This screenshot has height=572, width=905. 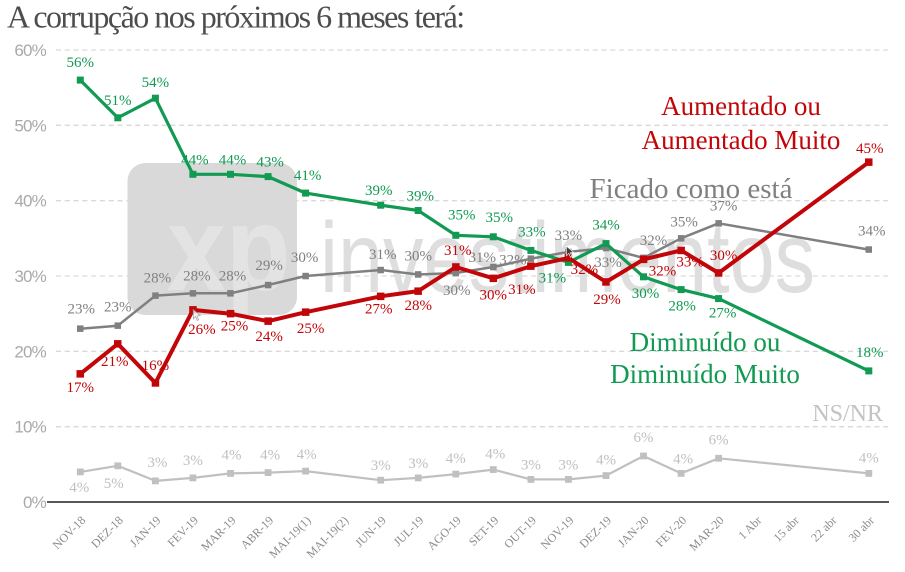 I want to click on svg-text: 10%, so click(x=30, y=427).